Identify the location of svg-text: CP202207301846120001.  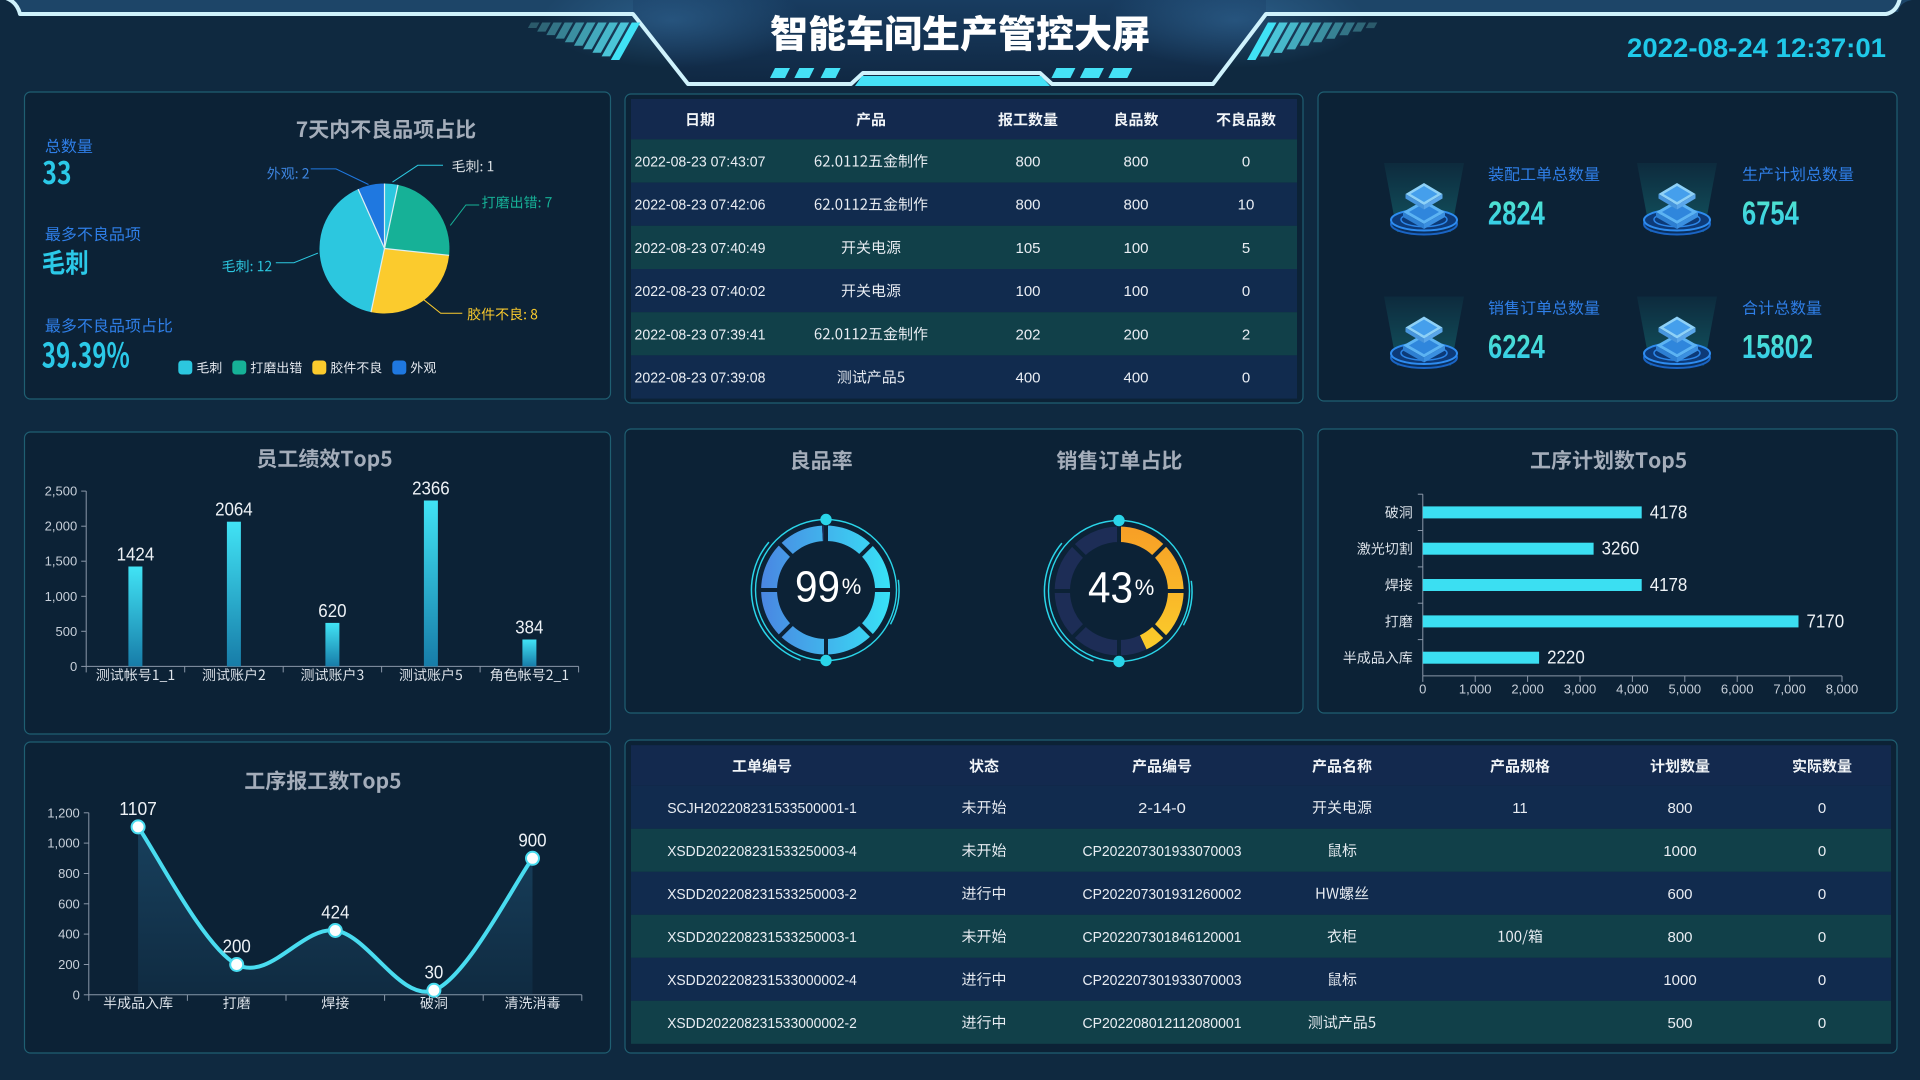
(1162, 937).